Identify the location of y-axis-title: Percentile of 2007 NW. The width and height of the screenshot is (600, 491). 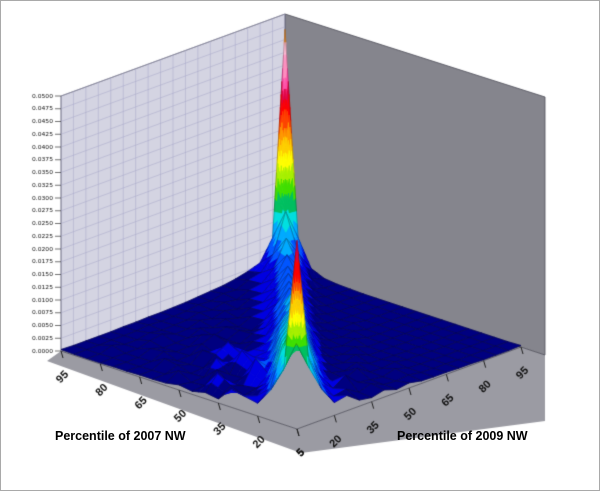
(120, 436).